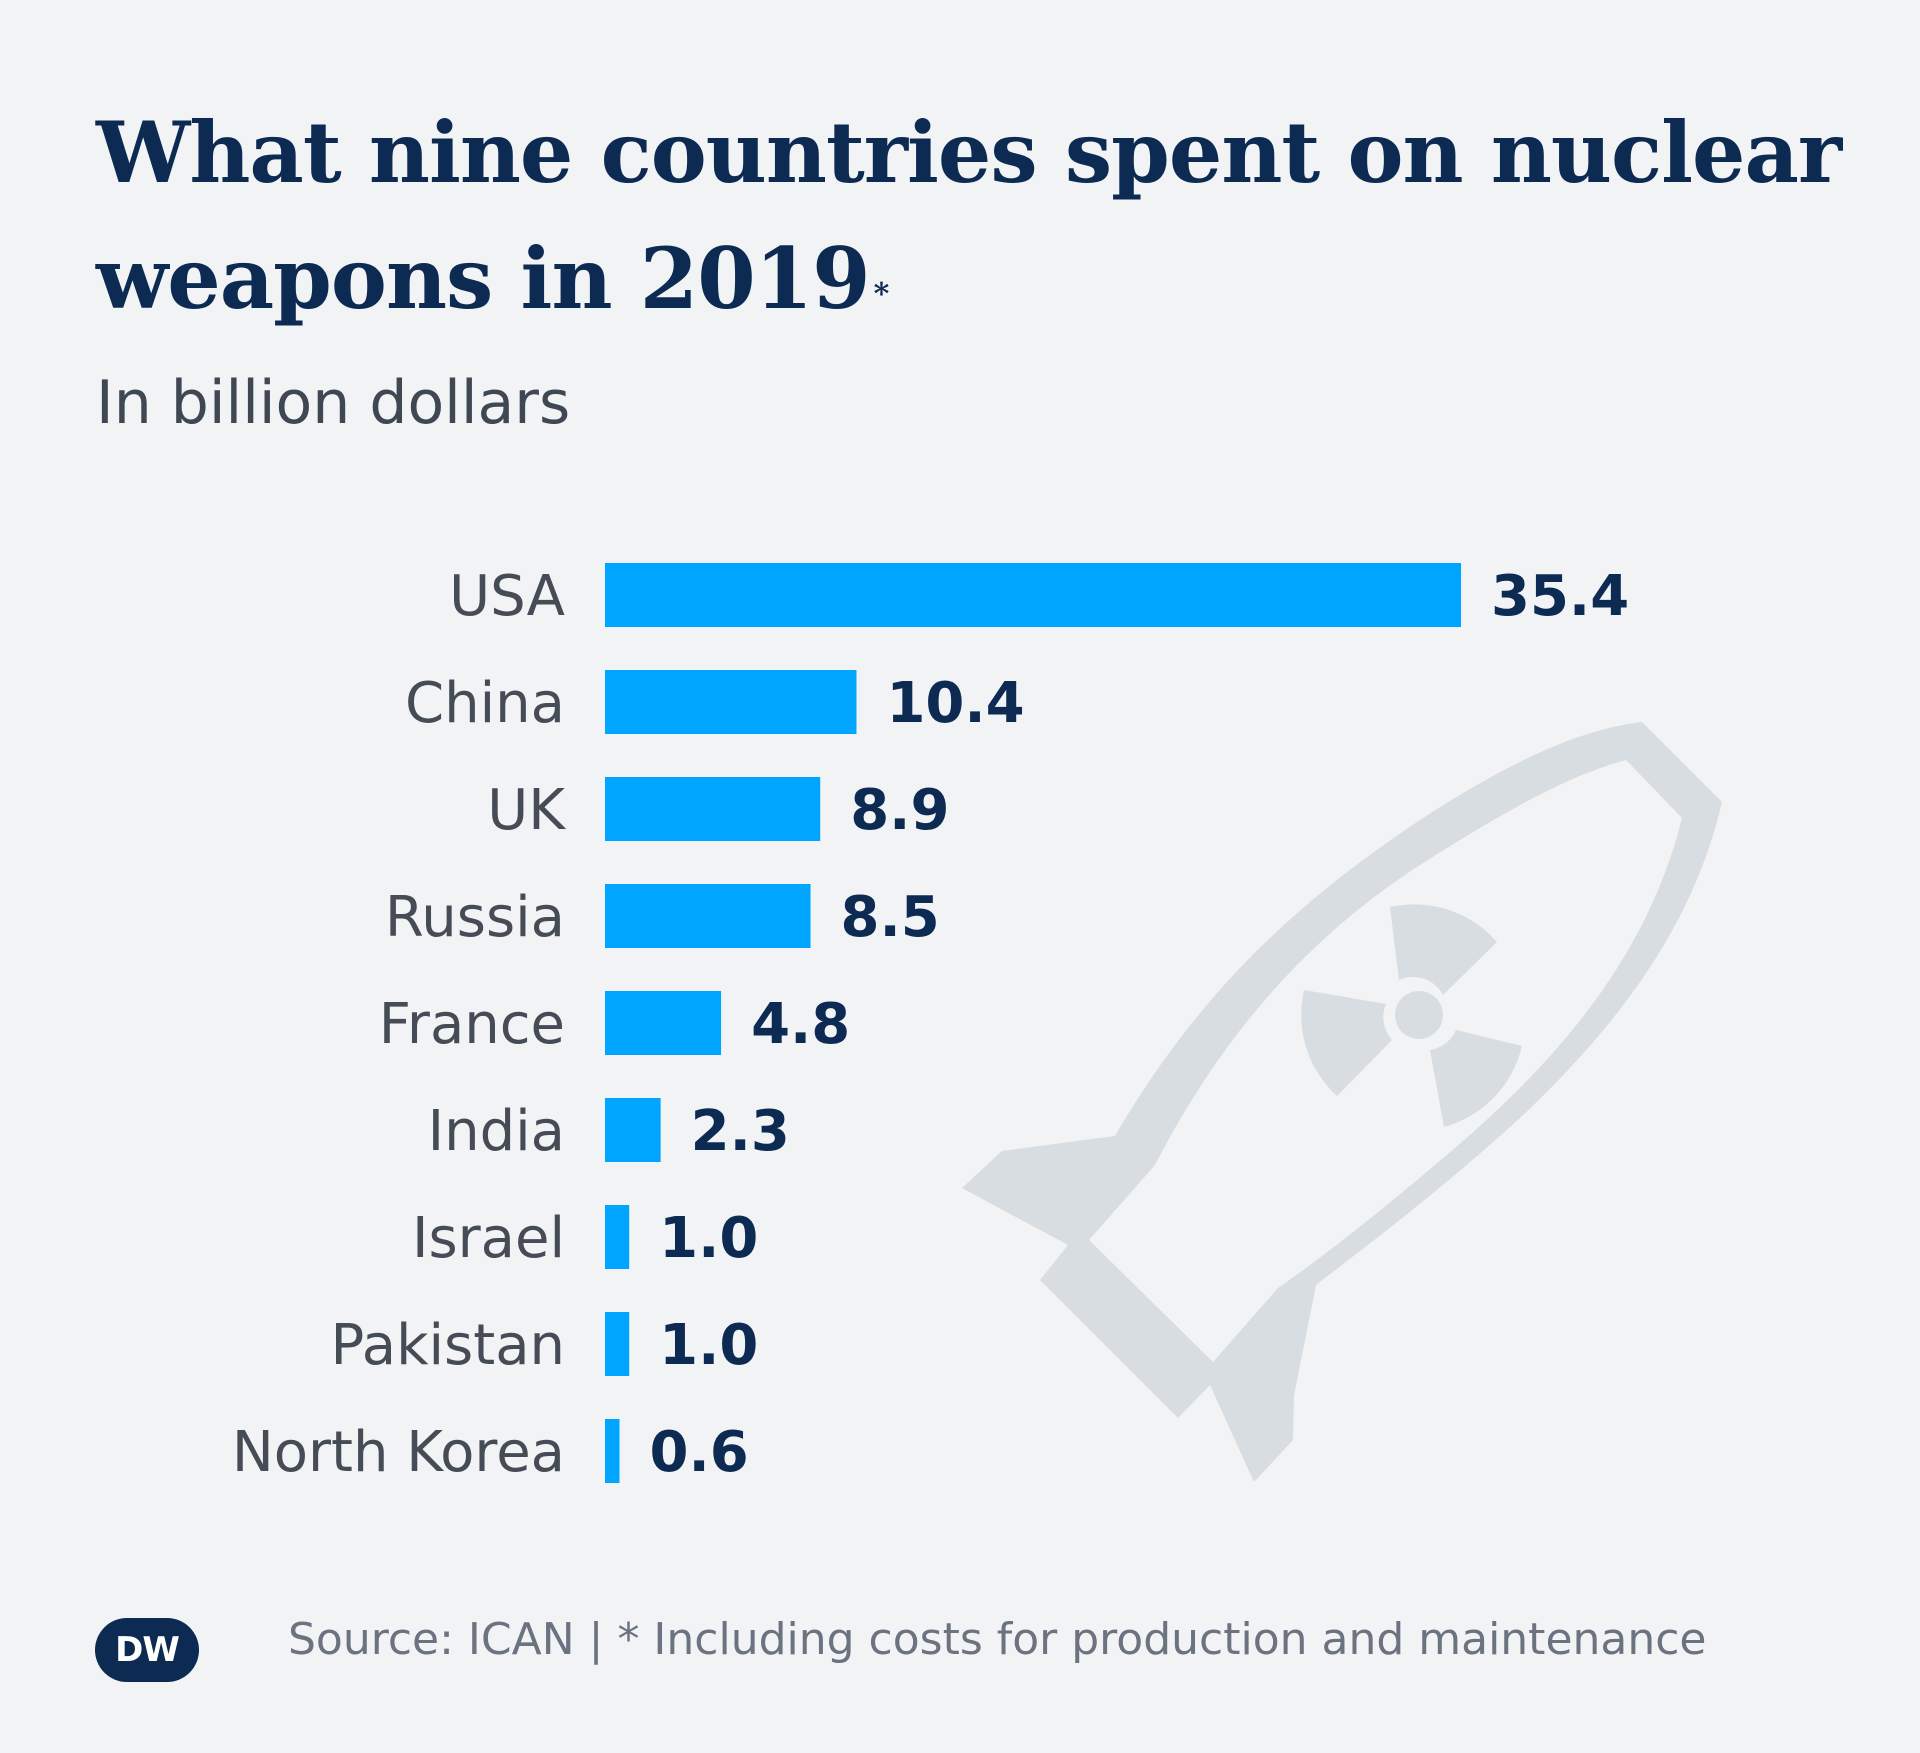 Image resolution: width=1920 pixels, height=1753 pixels. Describe the element at coordinates (731, 702) in the screenshot. I see `bar-china` at that location.